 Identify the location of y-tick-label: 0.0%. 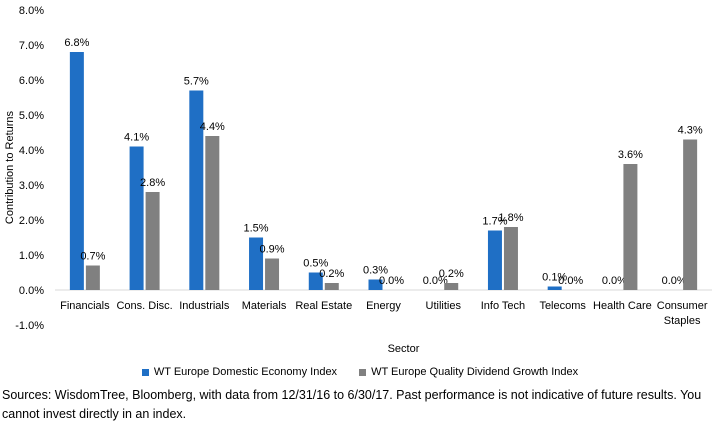
(31, 291).